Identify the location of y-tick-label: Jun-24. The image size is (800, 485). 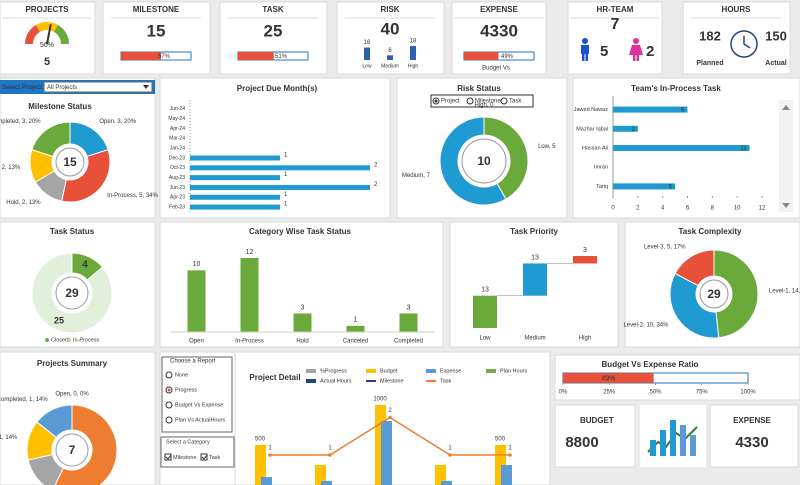
(178, 109).